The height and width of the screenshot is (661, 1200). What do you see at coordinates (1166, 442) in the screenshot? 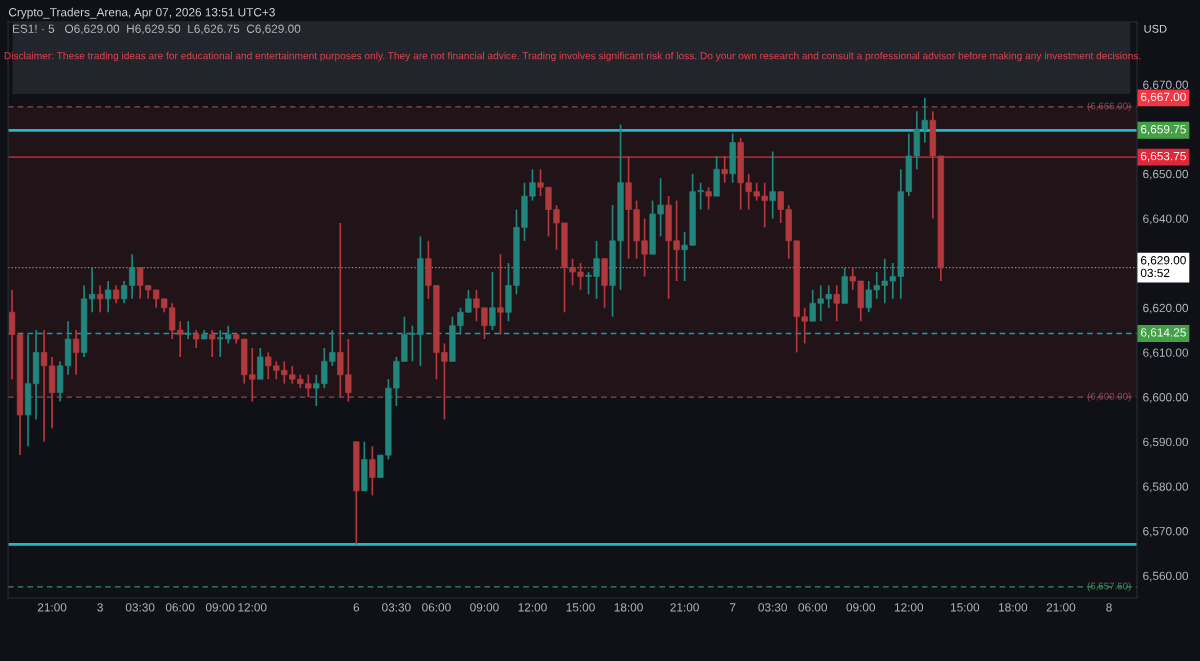
I see `y-tick-label: 6,590.00` at bounding box center [1166, 442].